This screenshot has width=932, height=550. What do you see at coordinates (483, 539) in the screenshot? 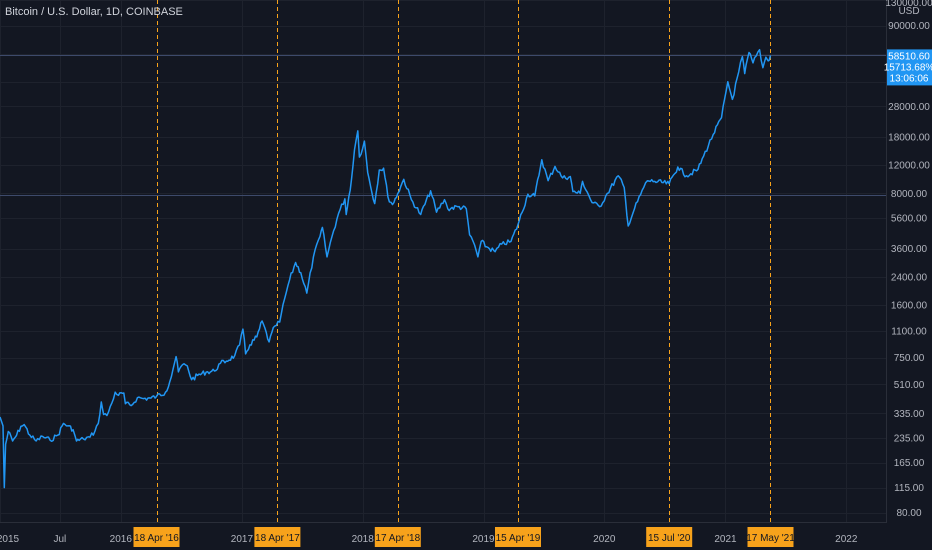
I see `time-tick-label: 2019` at bounding box center [483, 539].